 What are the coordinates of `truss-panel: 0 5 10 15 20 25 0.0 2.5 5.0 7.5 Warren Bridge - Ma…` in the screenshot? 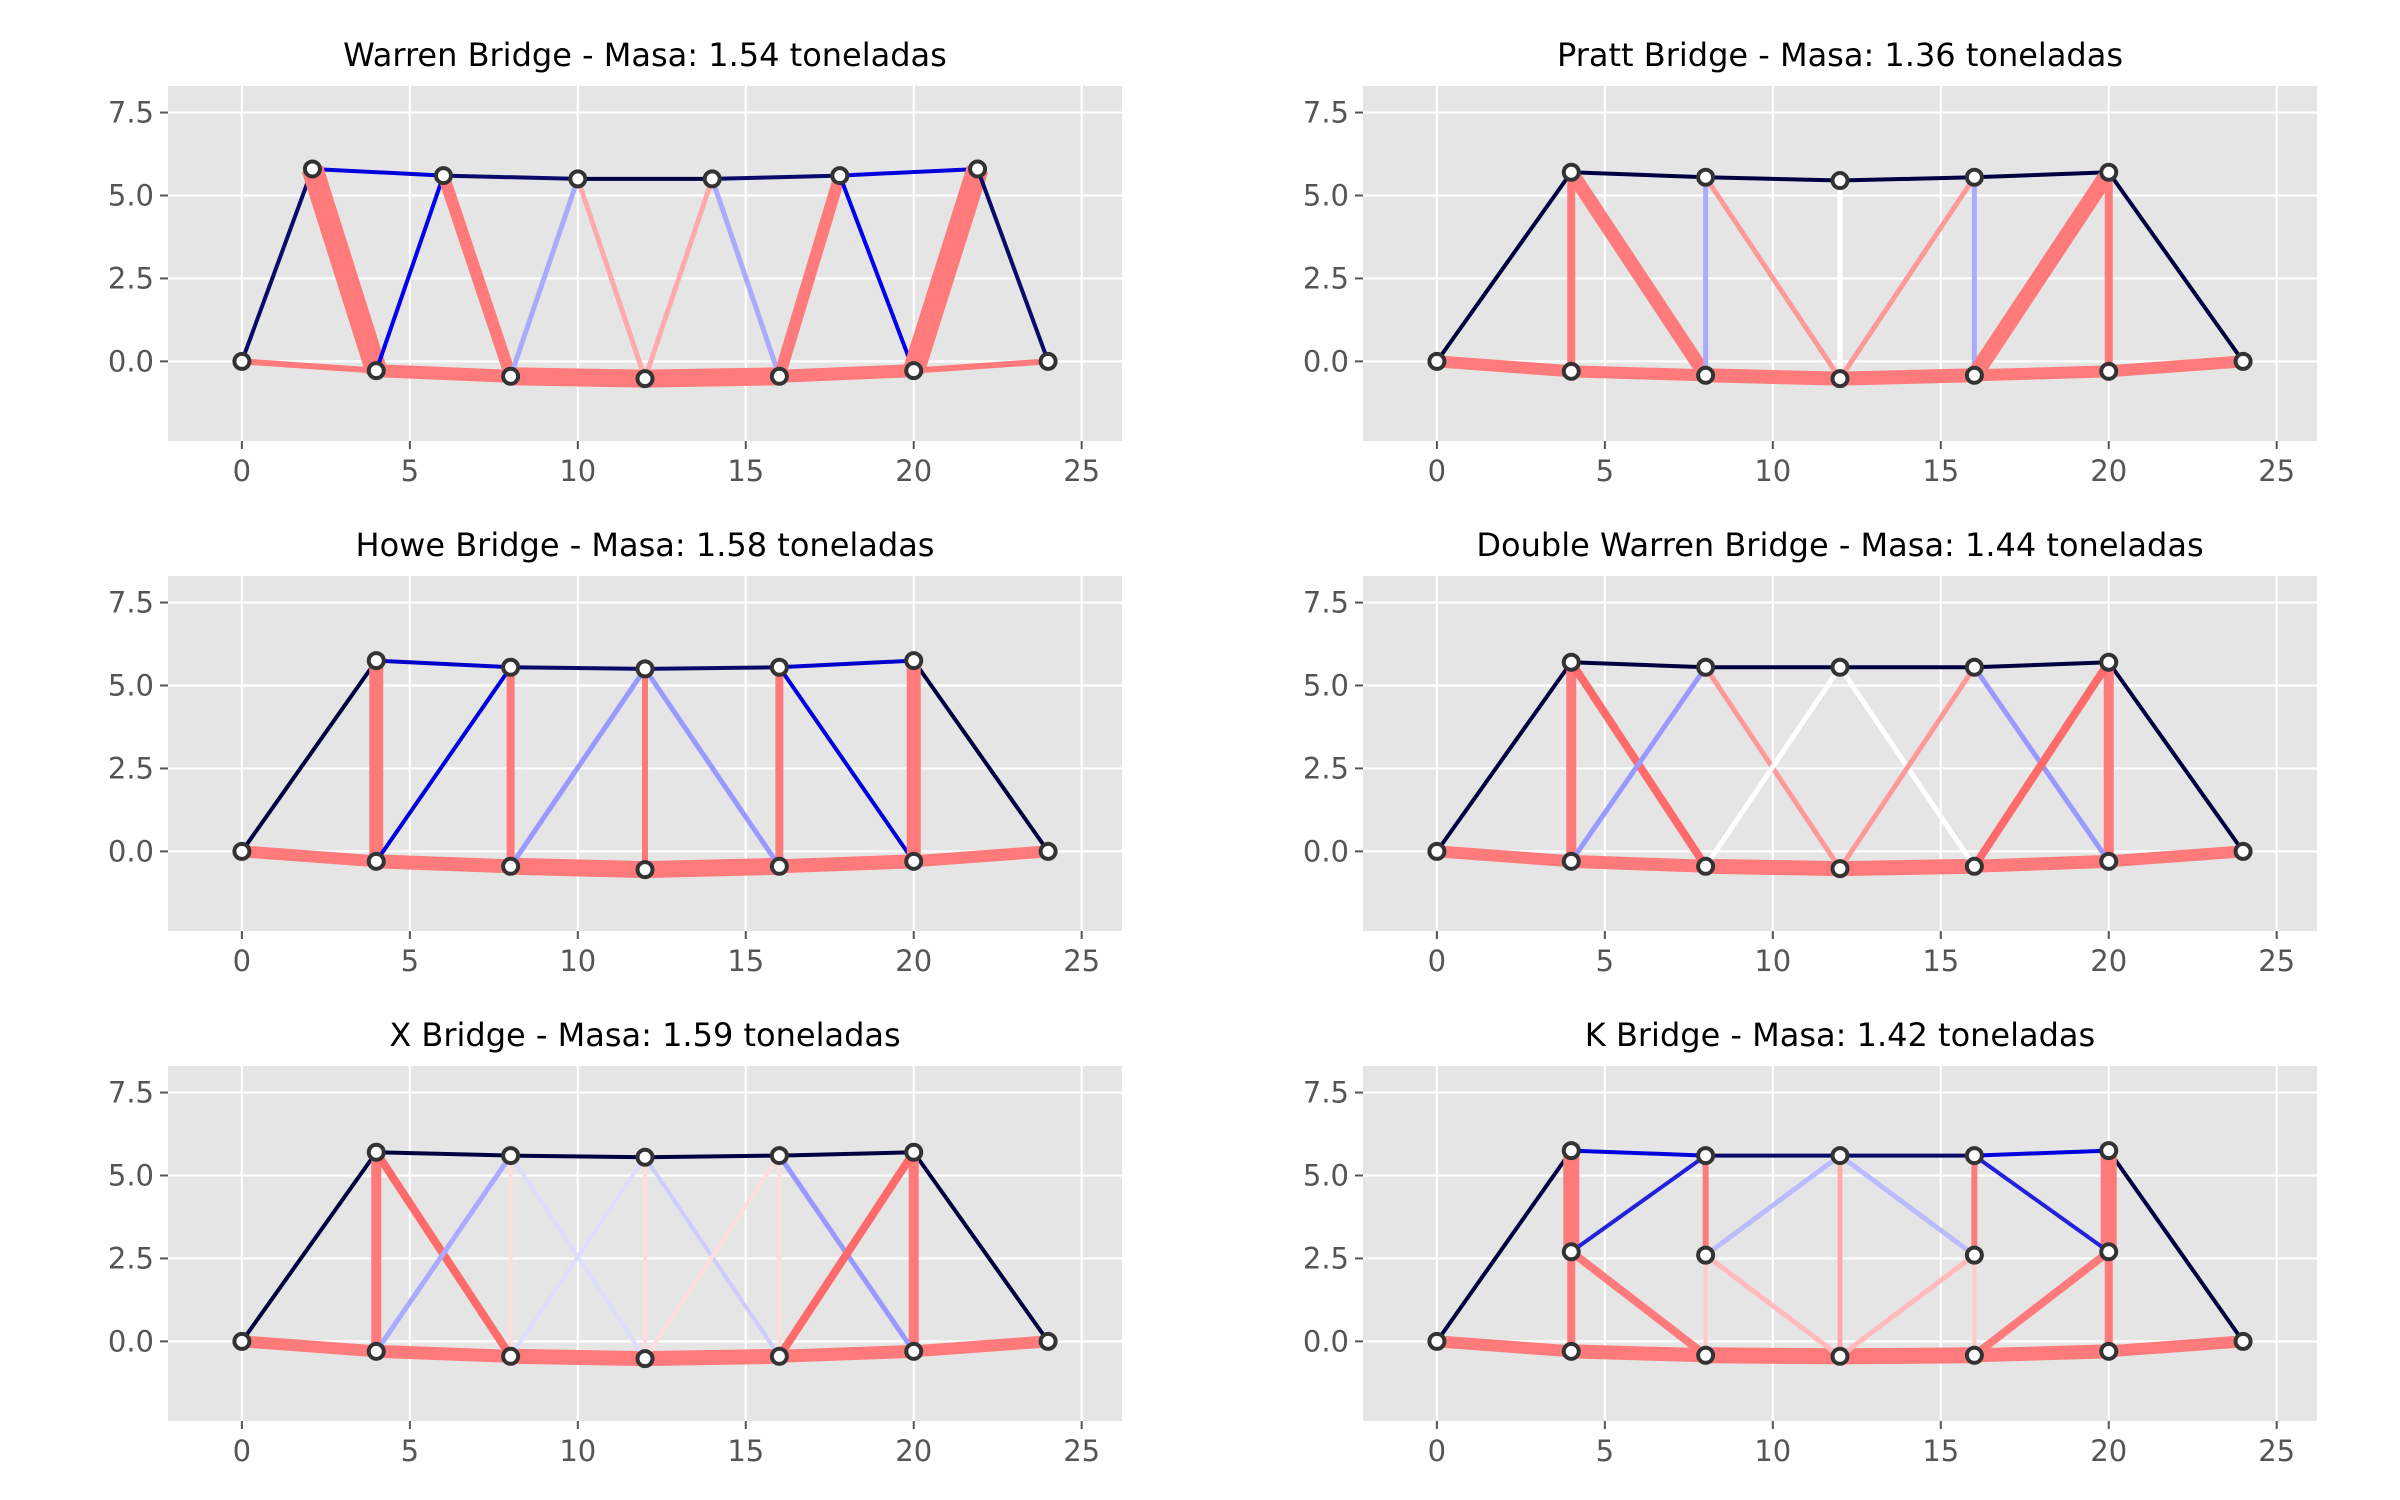 It's located at (615, 262).